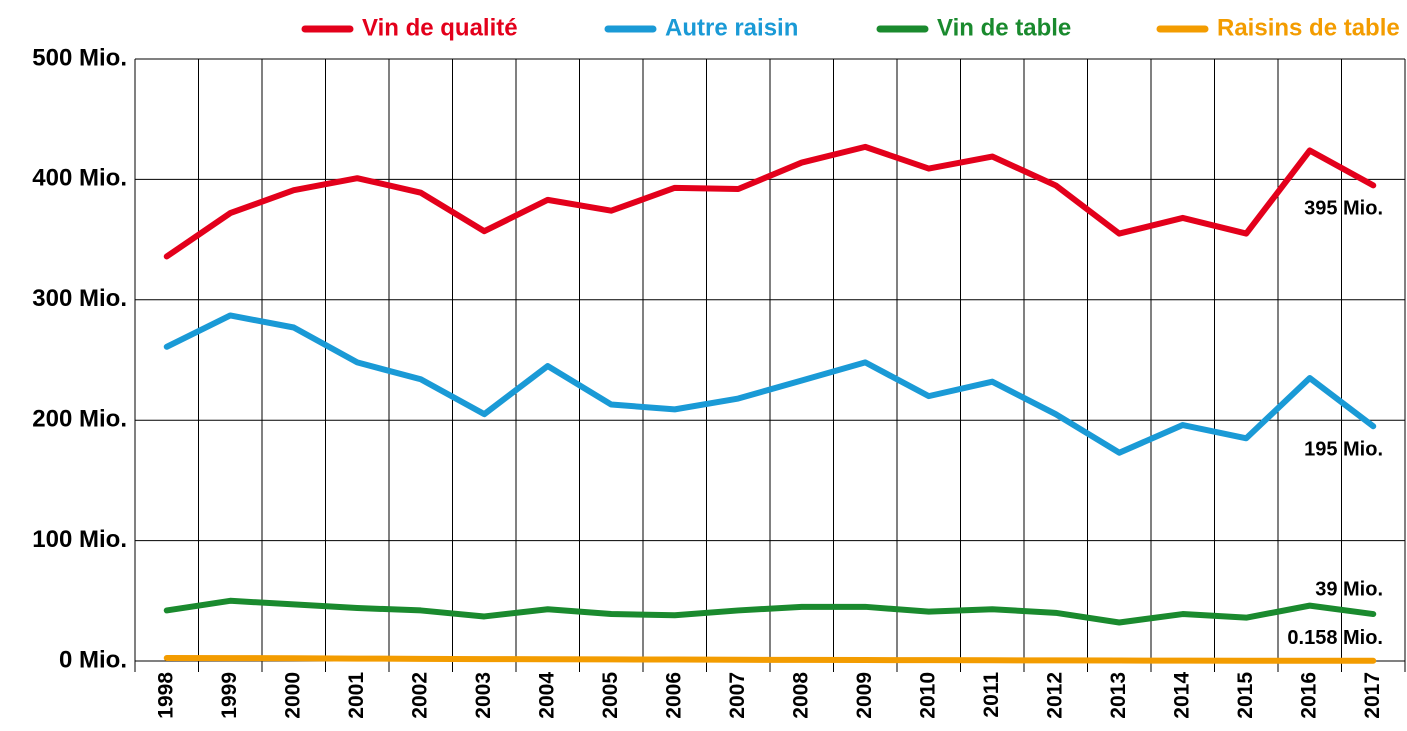 Image resolution: width=1407 pixels, height=731 pixels. What do you see at coordinates (1054, 695) in the screenshot?
I see `x-tick-label: 2012` at bounding box center [1054, 695].